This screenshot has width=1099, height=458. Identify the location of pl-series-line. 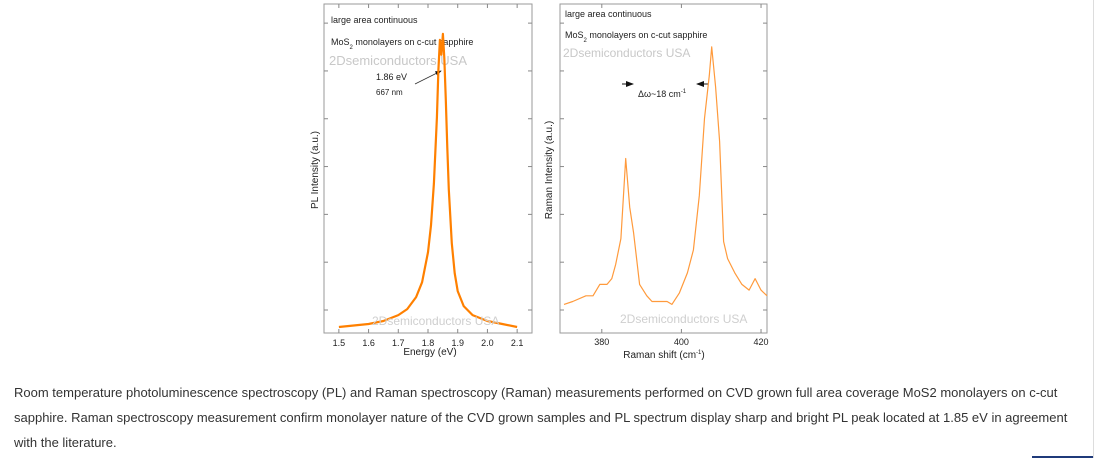
(428, 180).